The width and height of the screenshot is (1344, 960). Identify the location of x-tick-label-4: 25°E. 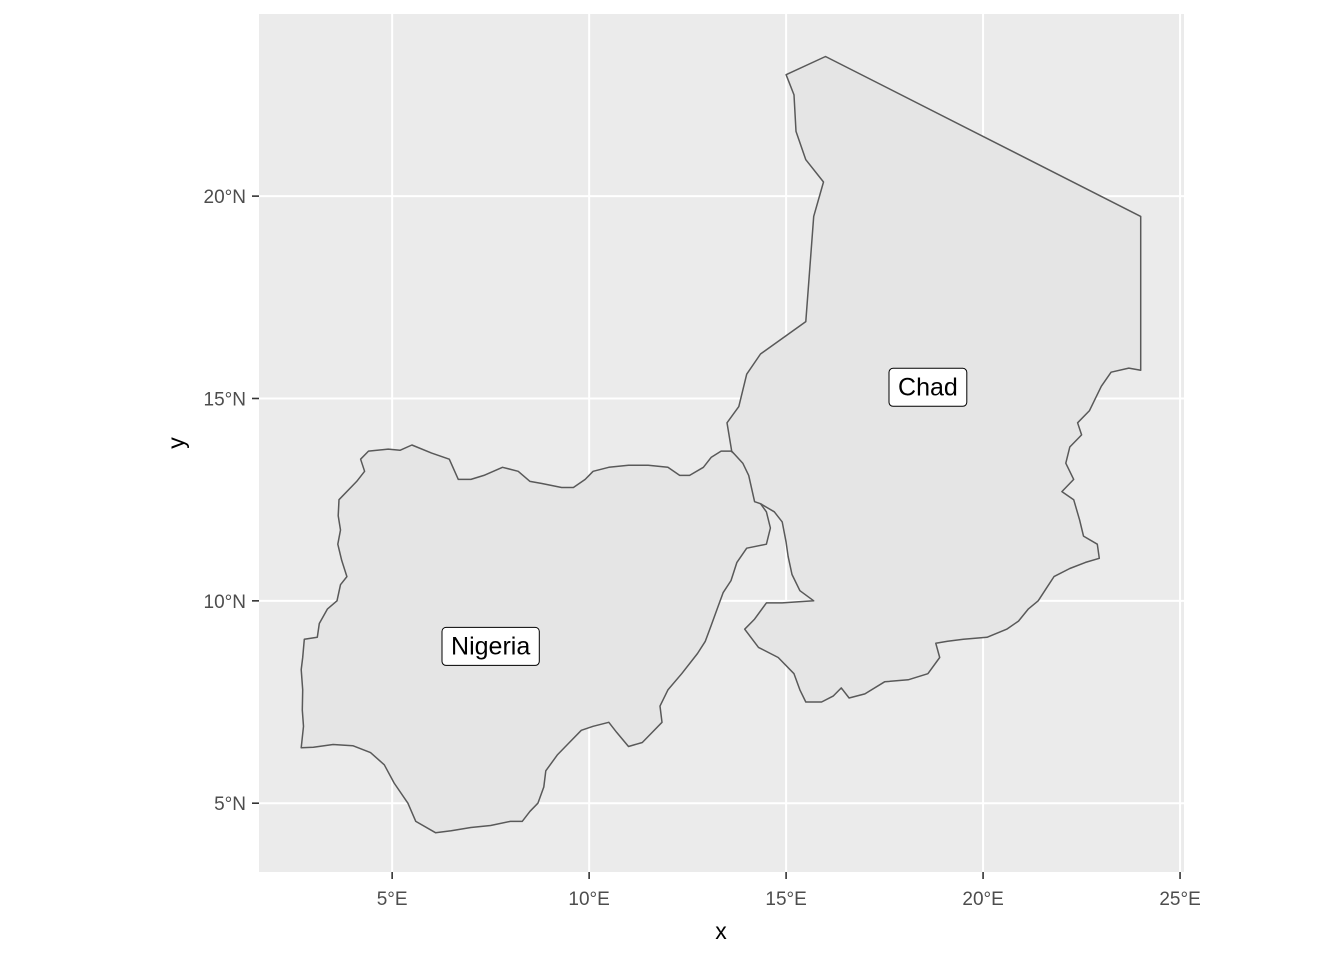
(1179, 899).